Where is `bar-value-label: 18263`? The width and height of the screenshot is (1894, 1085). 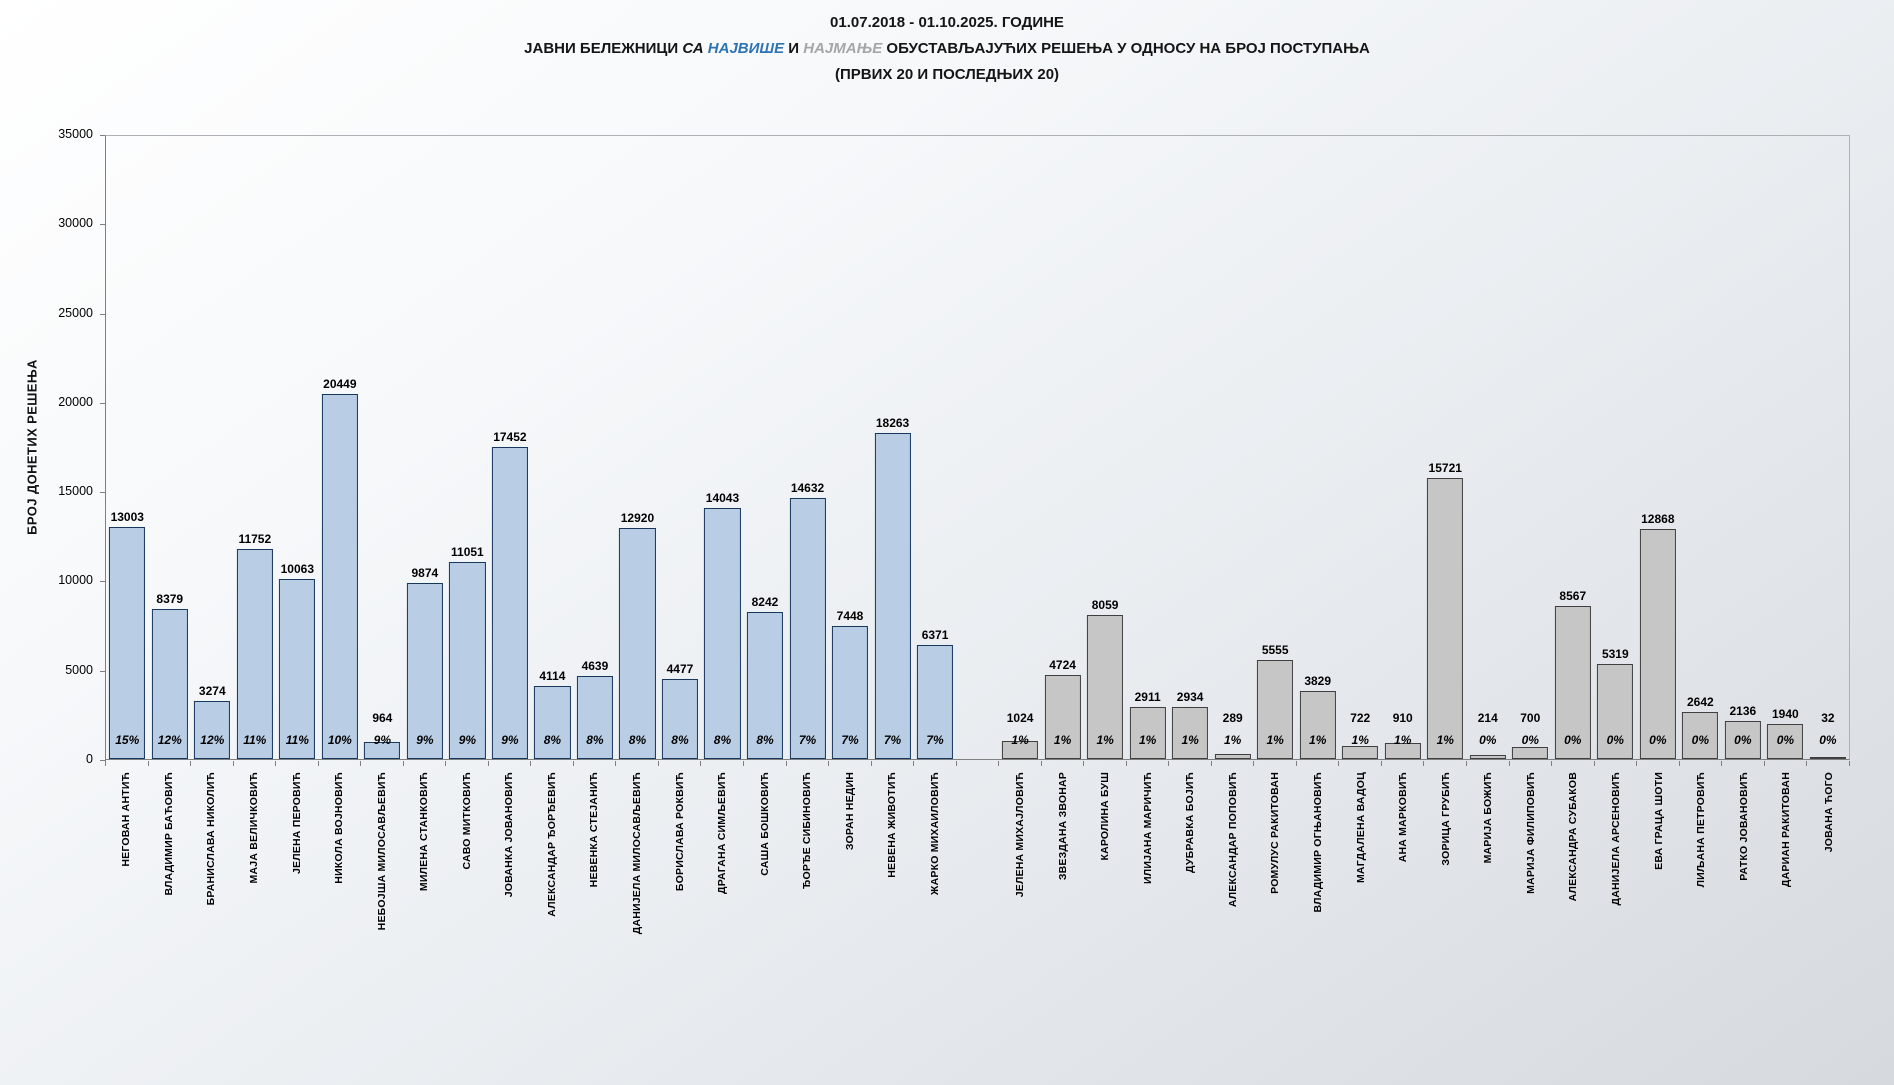 bar-value-label: 18263 is located at coordinates (892, 422).